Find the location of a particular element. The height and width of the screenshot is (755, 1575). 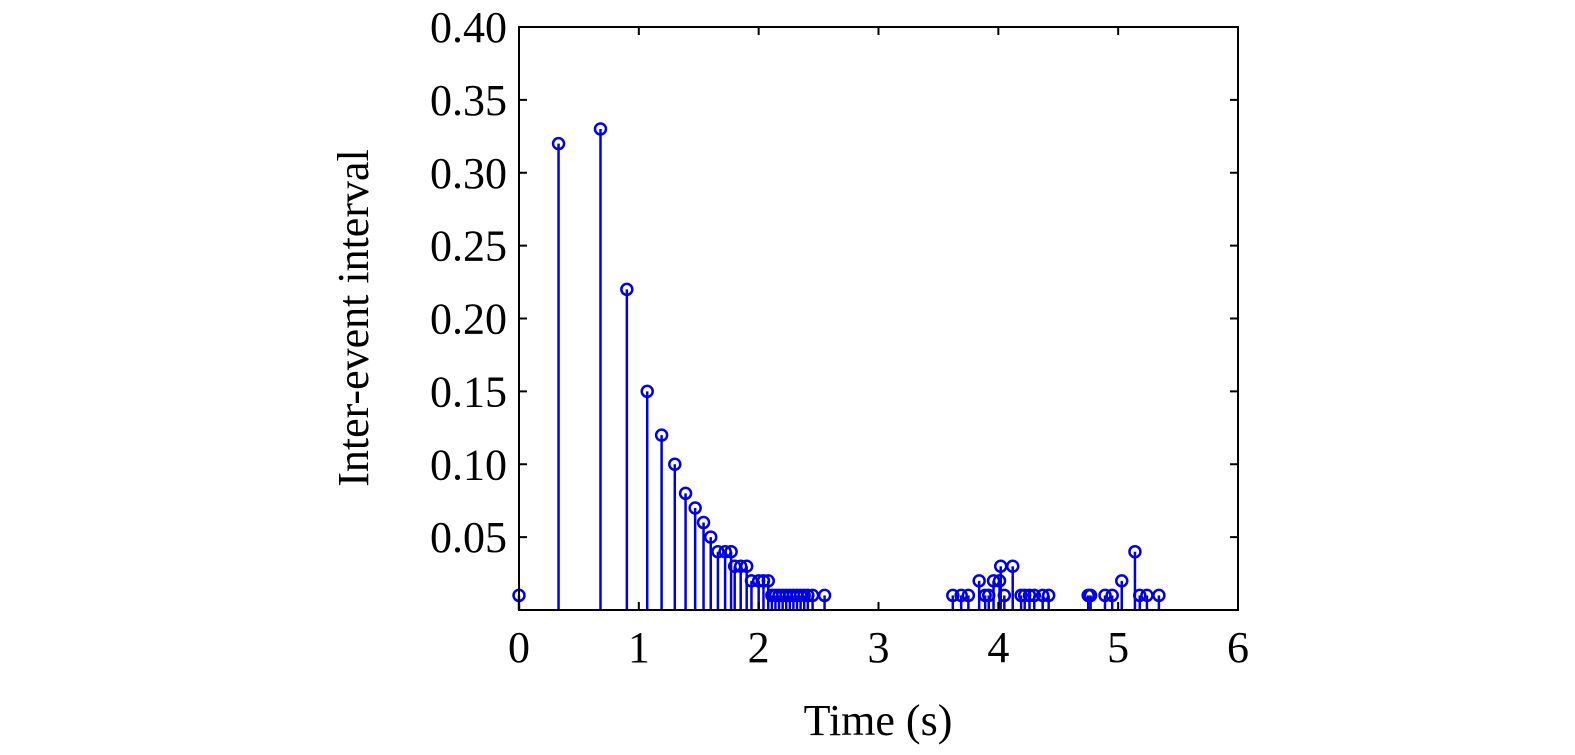

y-tick-label: 0.40 is located at coordinates (468, 27).